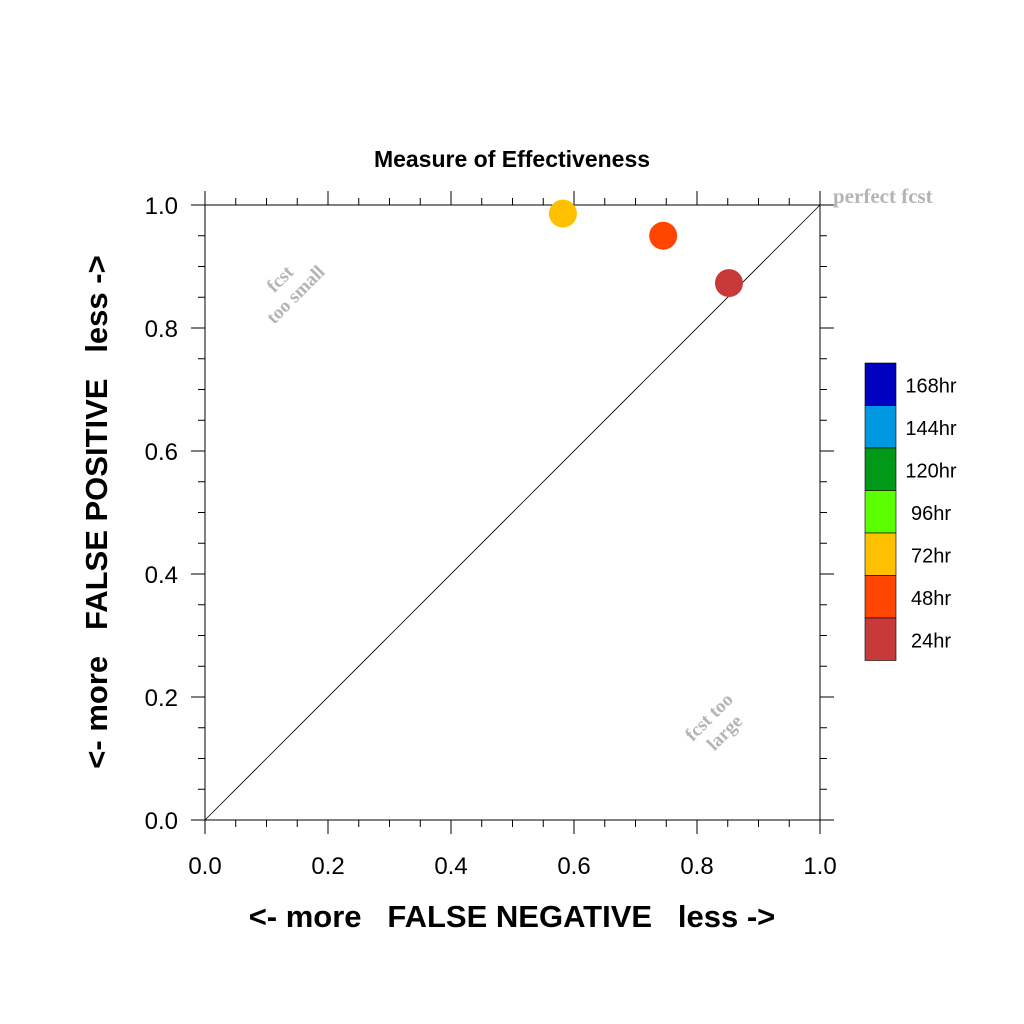  What do you see at coordinates (931, 556) in the screenshot?
I see `legend-label-72hr: 72hr` at bounding box center [931, 556].